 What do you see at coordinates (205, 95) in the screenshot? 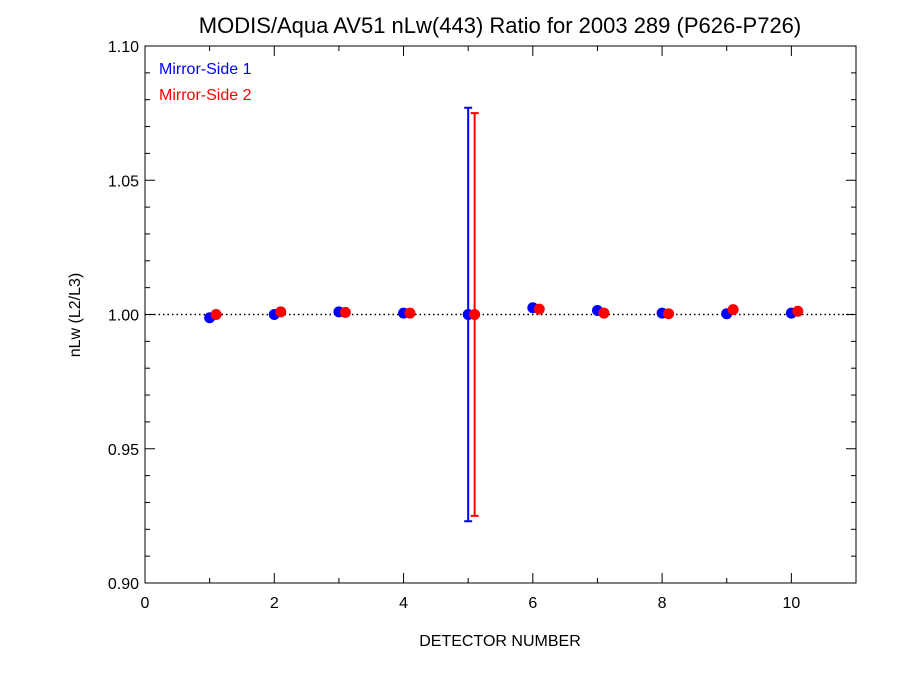
I see `legend-entry: Mirror-Side 2` at bounding box center [205, 95].